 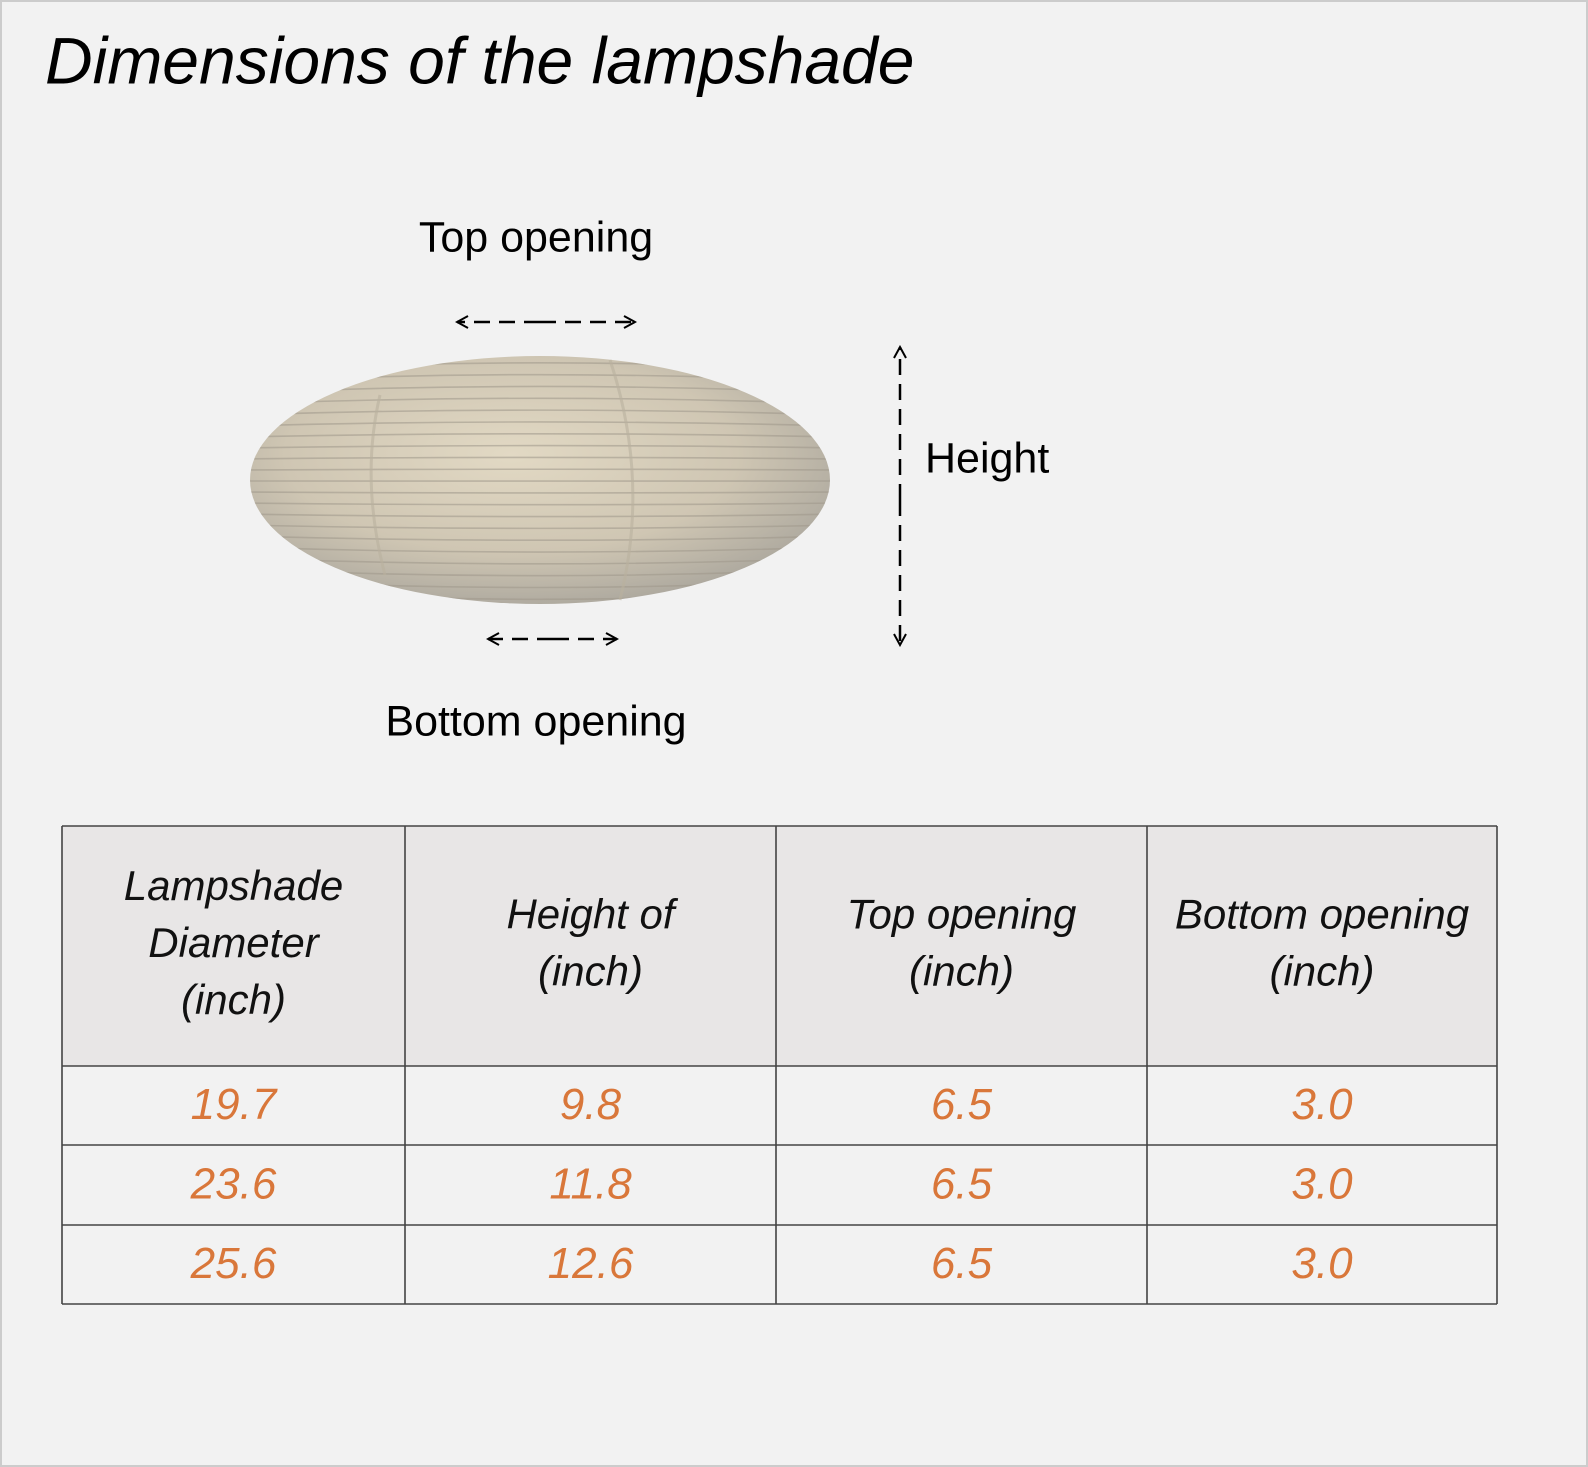 I want to click on table-header: Bottom opening, so click(x=1322, y=914).